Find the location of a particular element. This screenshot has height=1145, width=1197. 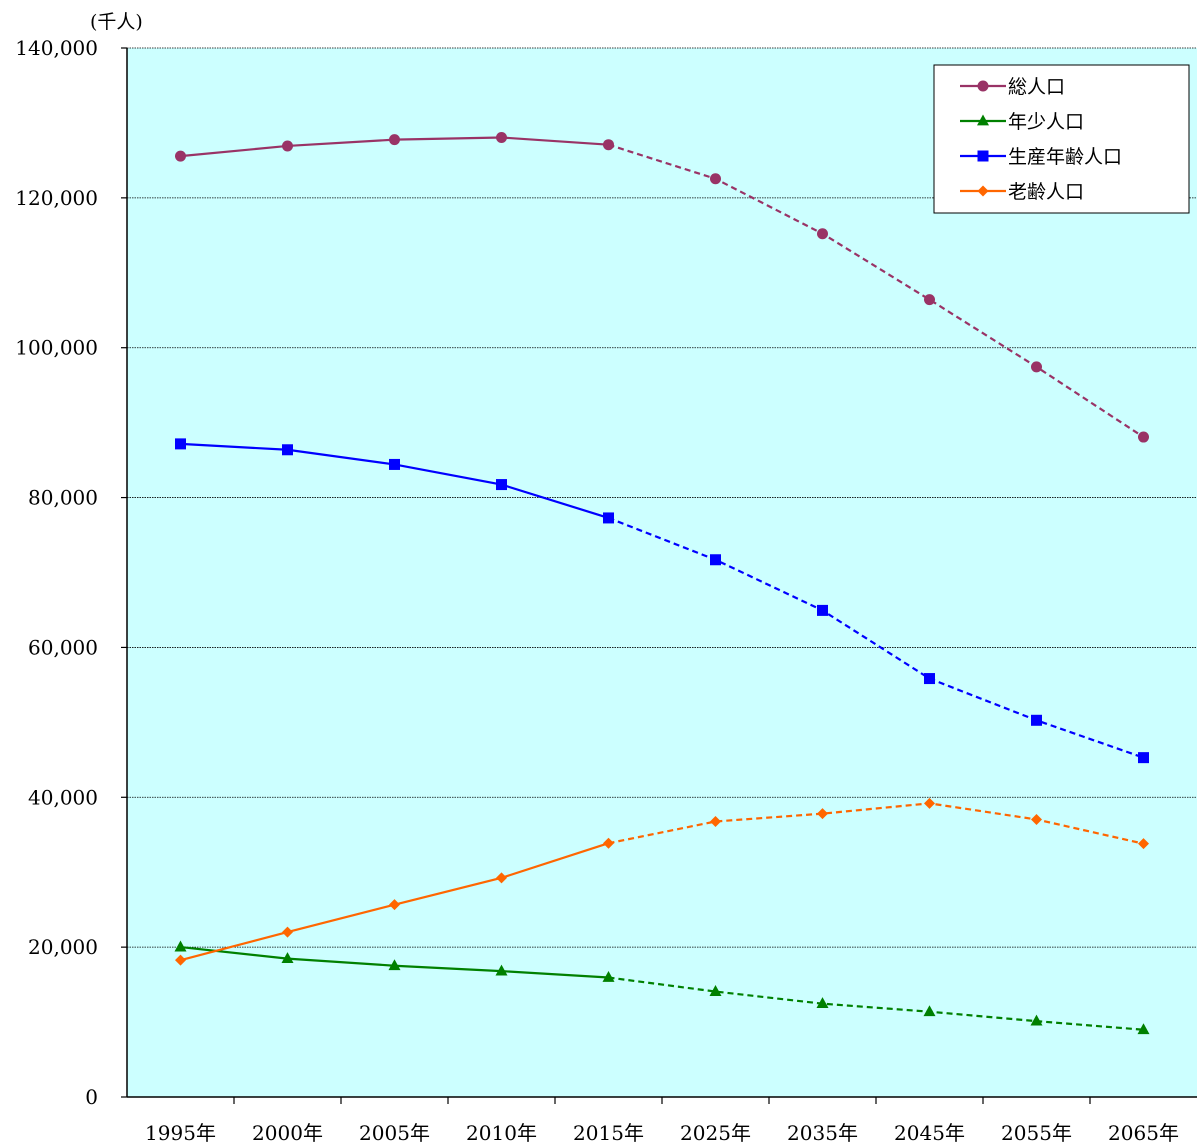

x-tick-label: 1995年 is located at coordinates (180, 1133).